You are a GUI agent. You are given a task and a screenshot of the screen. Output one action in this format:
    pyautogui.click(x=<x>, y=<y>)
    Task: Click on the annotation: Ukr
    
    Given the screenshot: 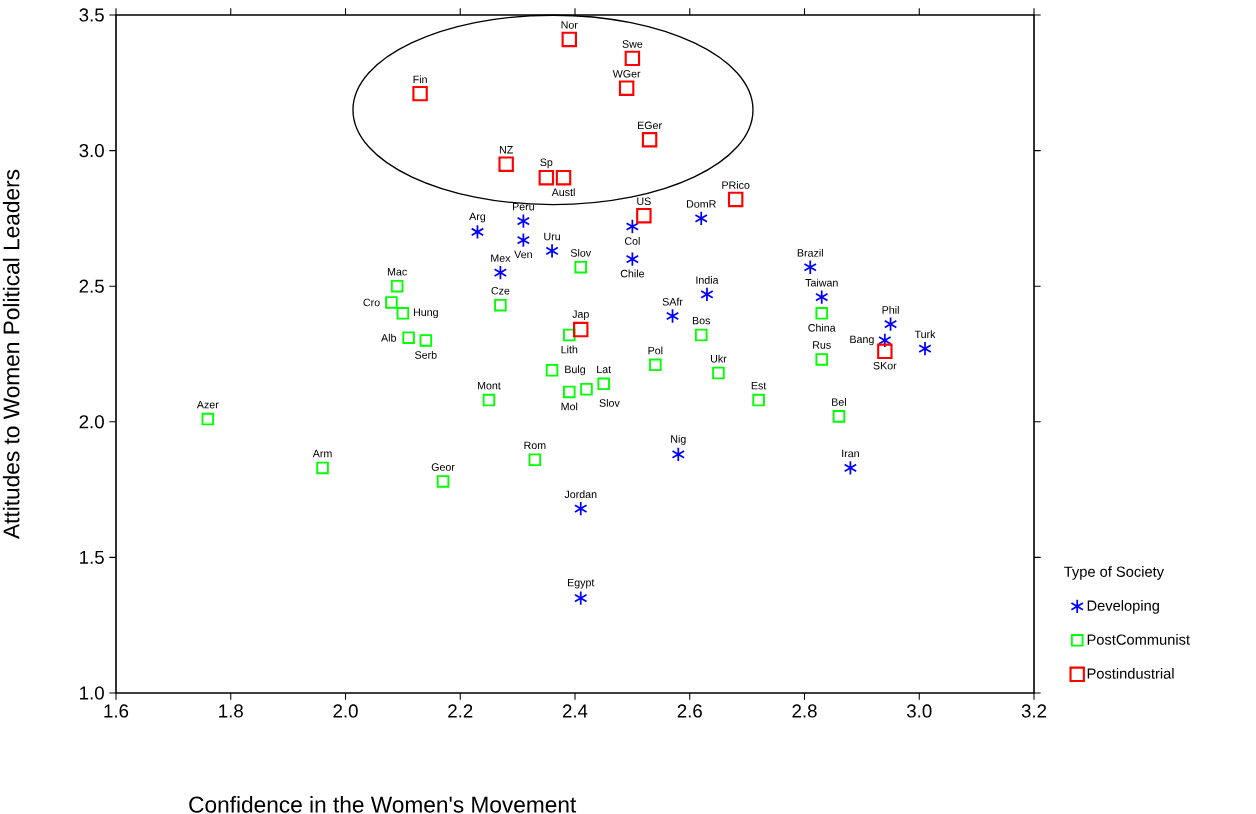 What is the action you would take?
    pyautogui.click(x=718, y=358)
    